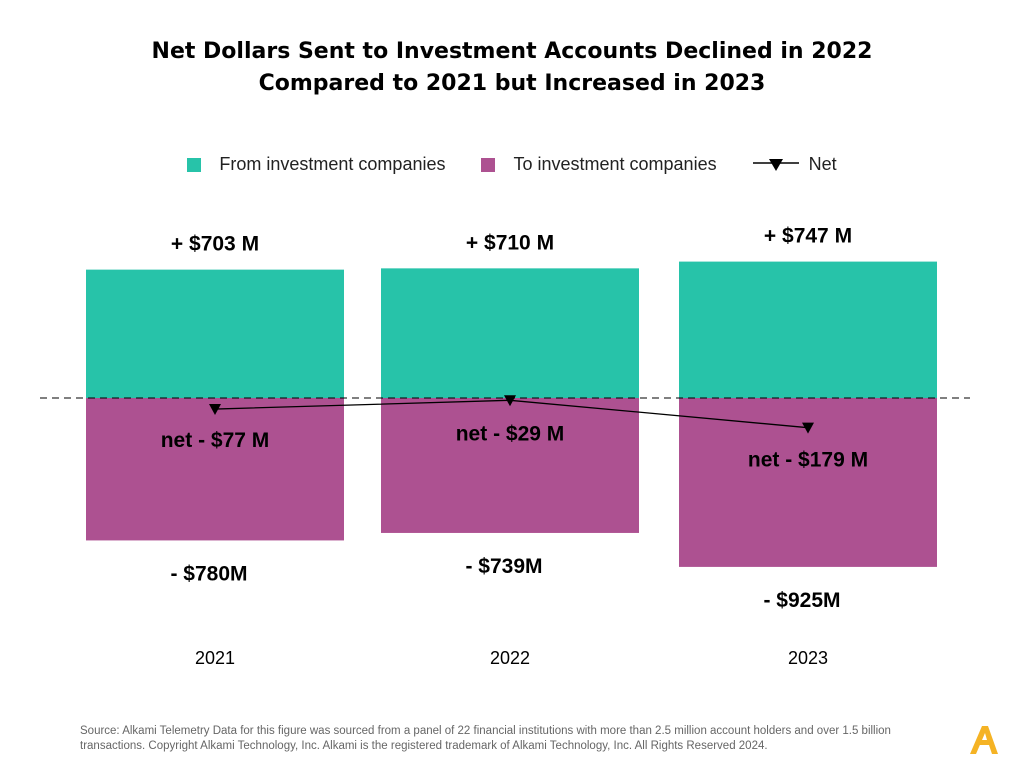  What do you see at coordinates (808, 658) in the screenshot?
I see `x-tick-2023: 2023` at bounding box center [808, 658].